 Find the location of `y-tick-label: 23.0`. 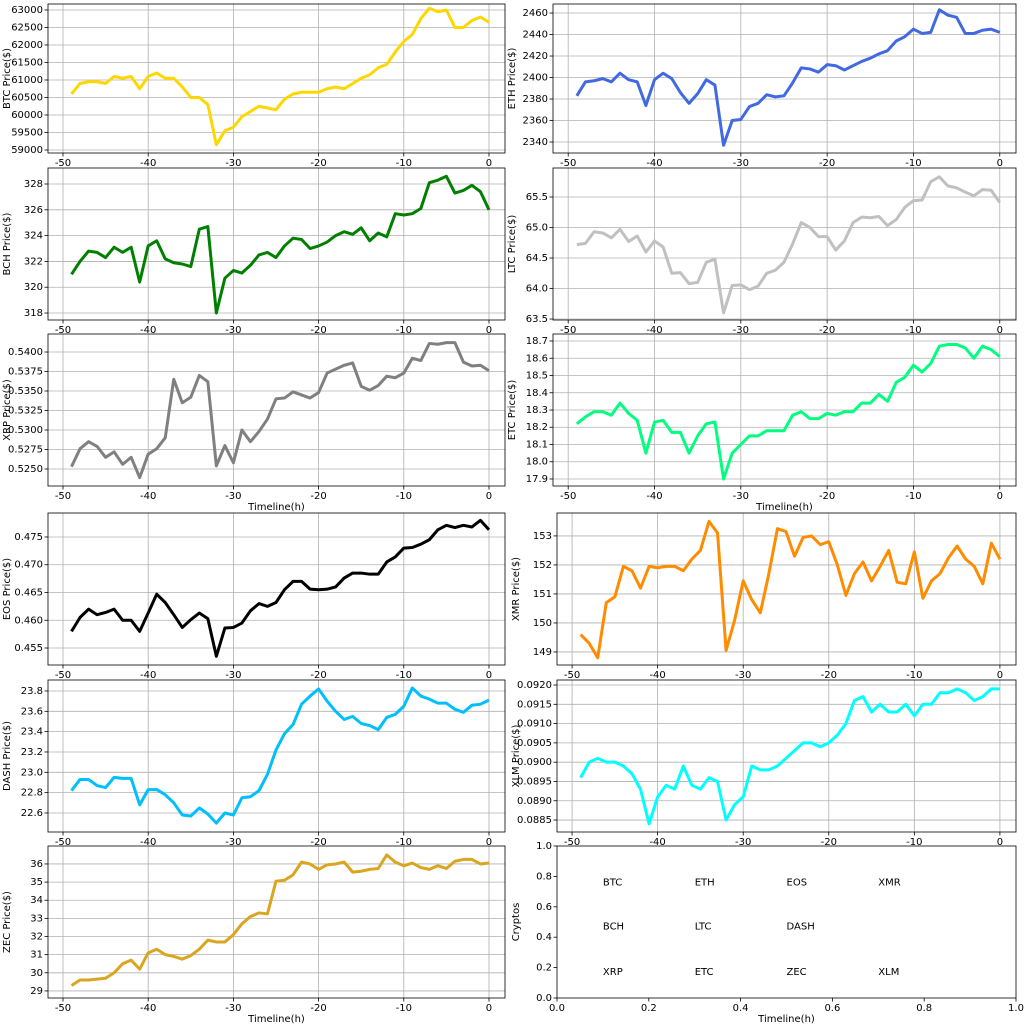

y-tick-label: 23.0 is located at coordinates (32, 772).